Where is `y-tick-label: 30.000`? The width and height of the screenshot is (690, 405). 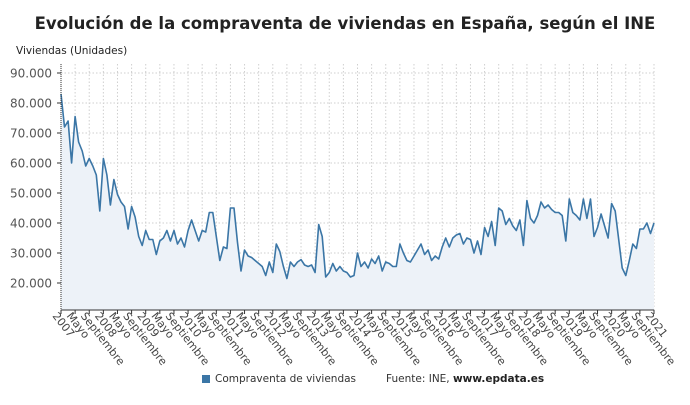 y-tick-label: 30.000 is located at coordinates (31, 254).